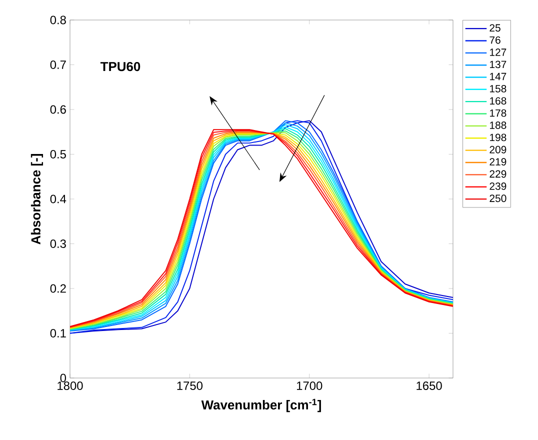 The width and height of the screenshot is (538, 440). What do you see at coordinates (498, 76) in the screenshot?
I see `legend-label: 147` at bounding box center [498, 76].